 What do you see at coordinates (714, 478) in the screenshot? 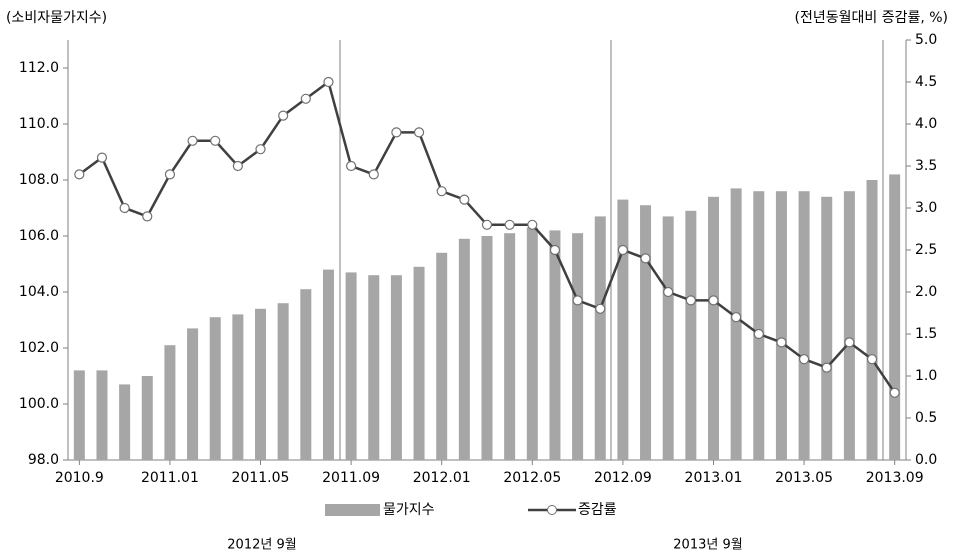
I see `x-tick-label: 2013.01` at bounding box center [714, 478].